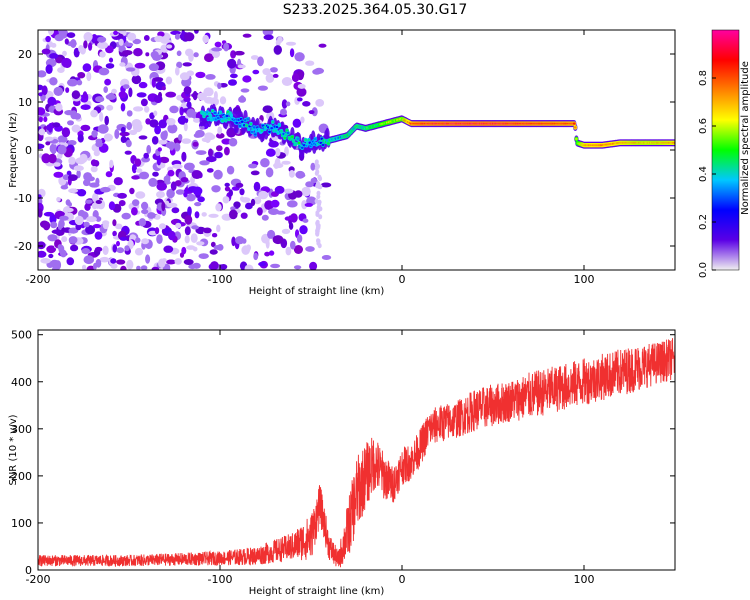 The image size is (750, 600). Describe the element at coordinates (703, 126) in the screenshot. I see `colorbar-tick-label: 0.6` at that location.